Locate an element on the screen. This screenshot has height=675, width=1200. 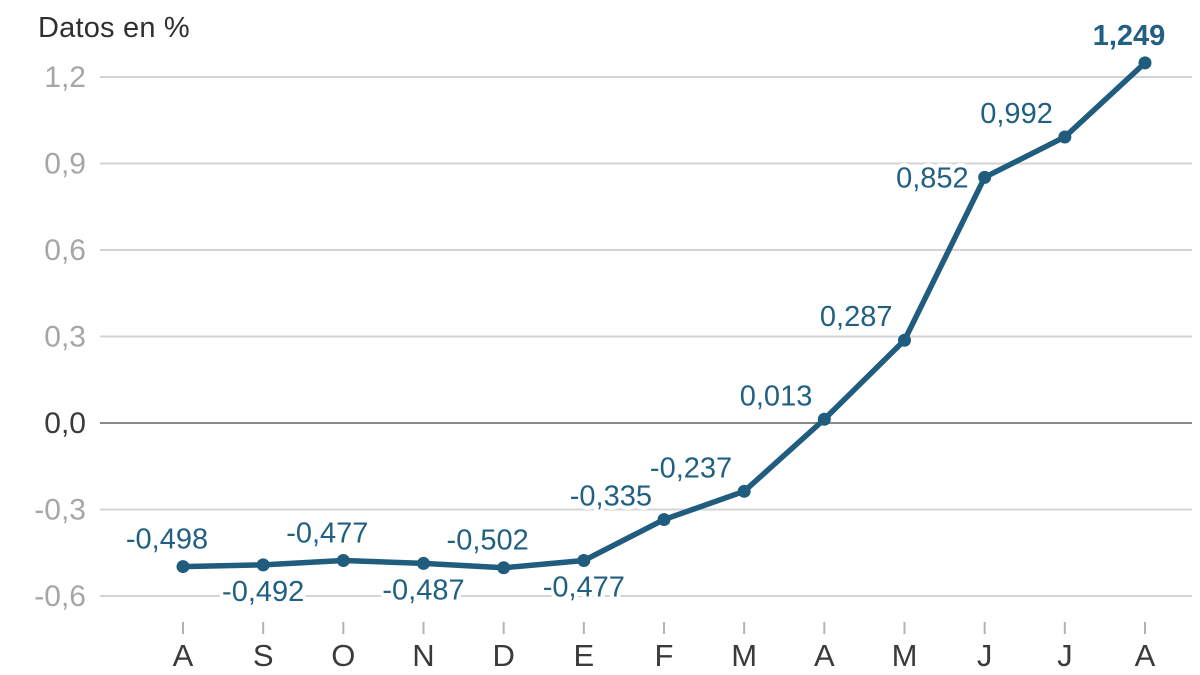
y-tick-label: 0,9 is located at coordinates (65, 164).